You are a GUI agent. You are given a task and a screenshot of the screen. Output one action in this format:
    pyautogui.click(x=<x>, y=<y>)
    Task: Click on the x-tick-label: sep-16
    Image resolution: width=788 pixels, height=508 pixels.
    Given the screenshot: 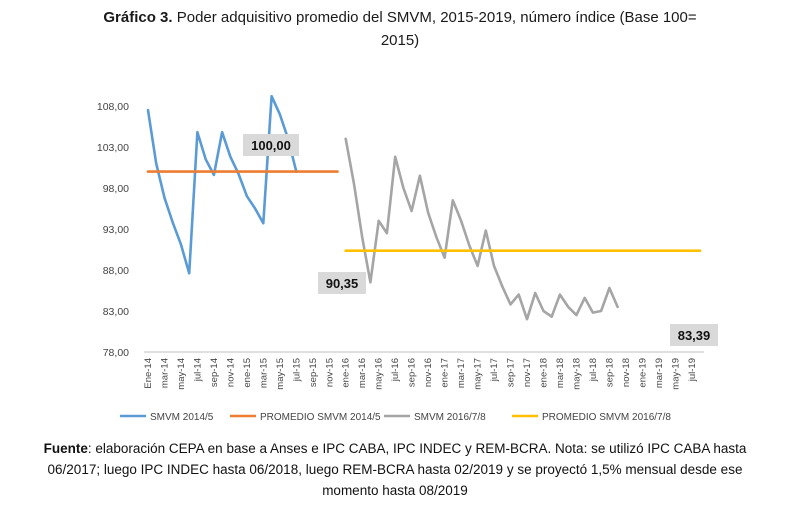 What is the action you would take?
    pyautogui.click(x=412, y=372)
    